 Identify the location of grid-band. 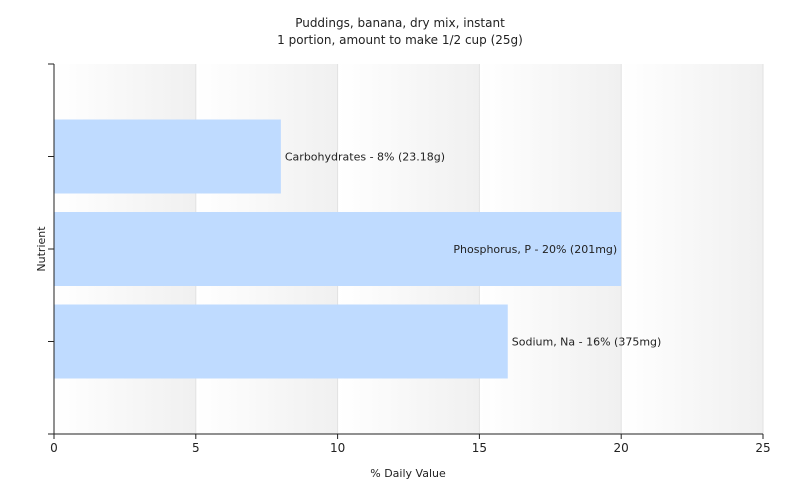
(692, 249).